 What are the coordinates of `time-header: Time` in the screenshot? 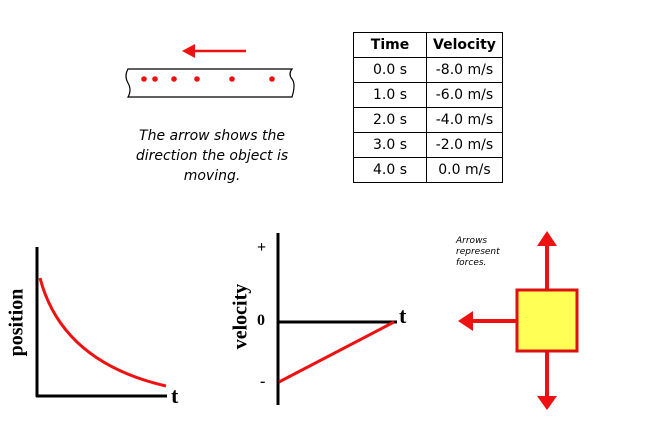 It's located at (390, 45).